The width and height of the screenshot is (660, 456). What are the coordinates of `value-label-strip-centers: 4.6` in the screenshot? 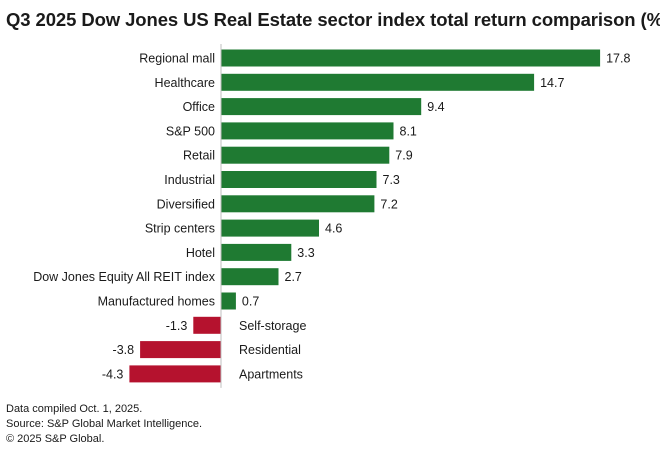 It's located at (333, 229).